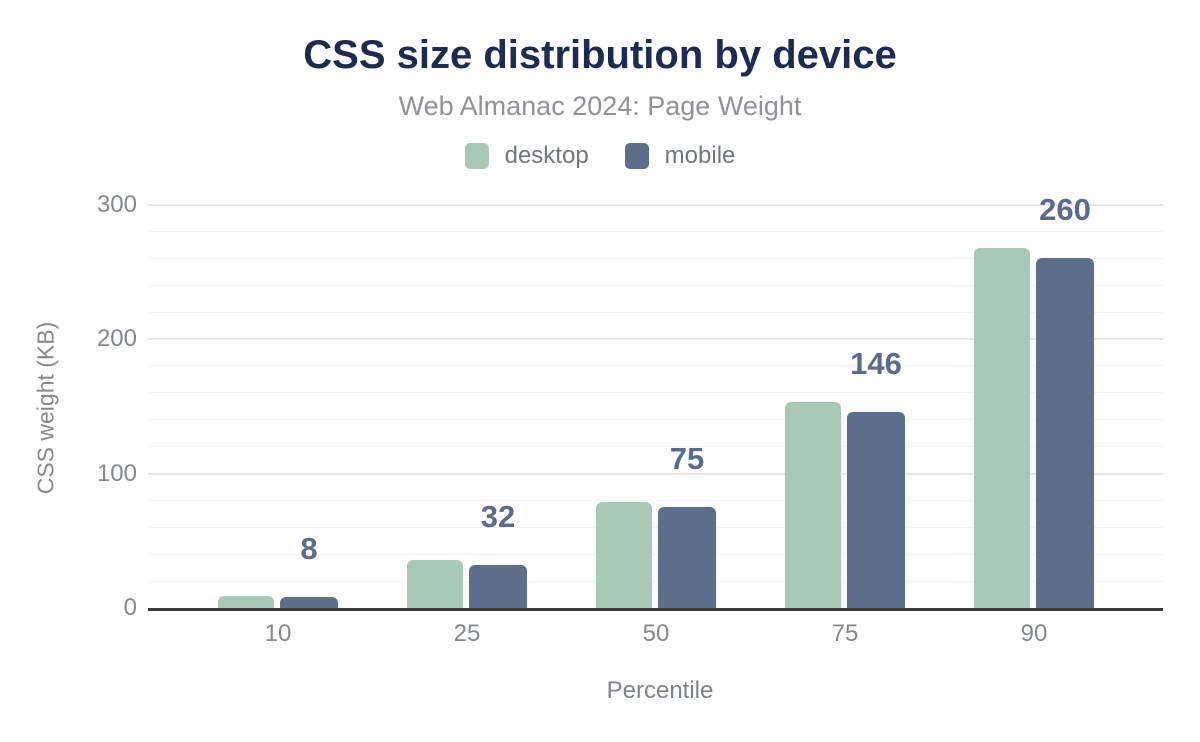  Describe the element at coordinates (546, 155) in the screenshot. I see `legend-label-desktop: desktop` at that location.